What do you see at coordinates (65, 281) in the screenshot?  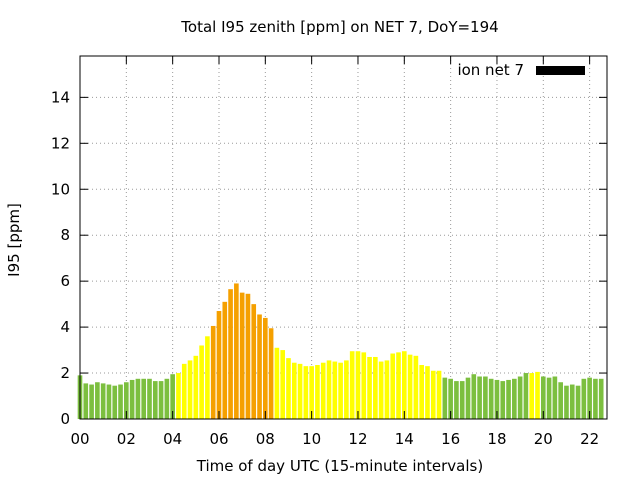 I see `y-tick-label: 6` at bounding box center [65, 281].